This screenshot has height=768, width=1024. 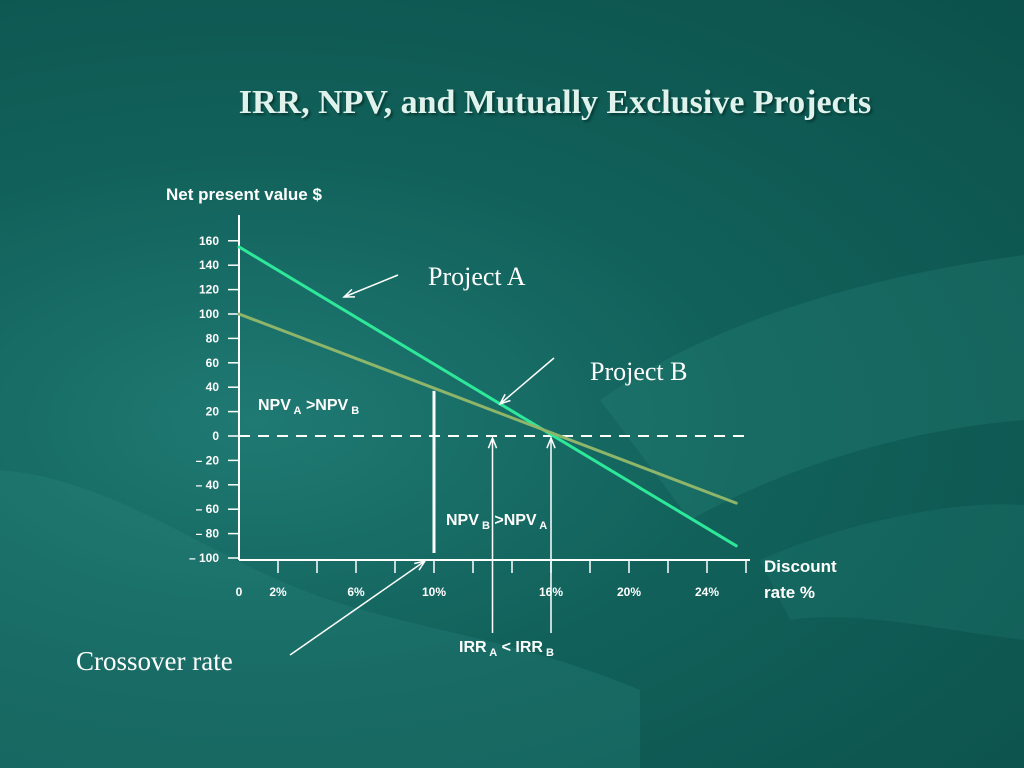 I want to click on x-tick-label: 0, so click(x=239, y=592).